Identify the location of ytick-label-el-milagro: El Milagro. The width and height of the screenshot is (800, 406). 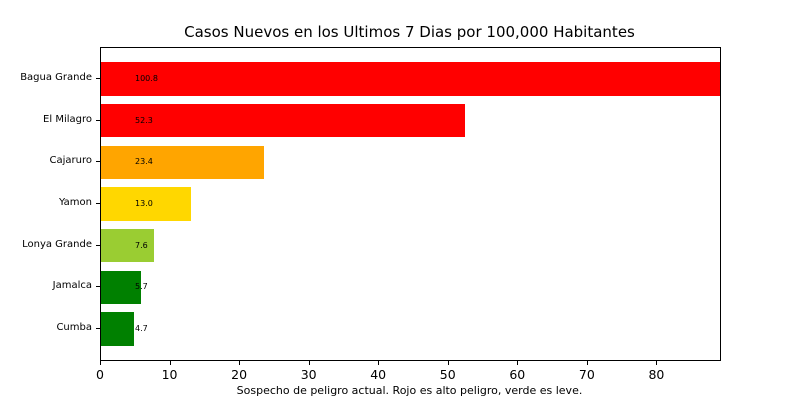
(67, 119).